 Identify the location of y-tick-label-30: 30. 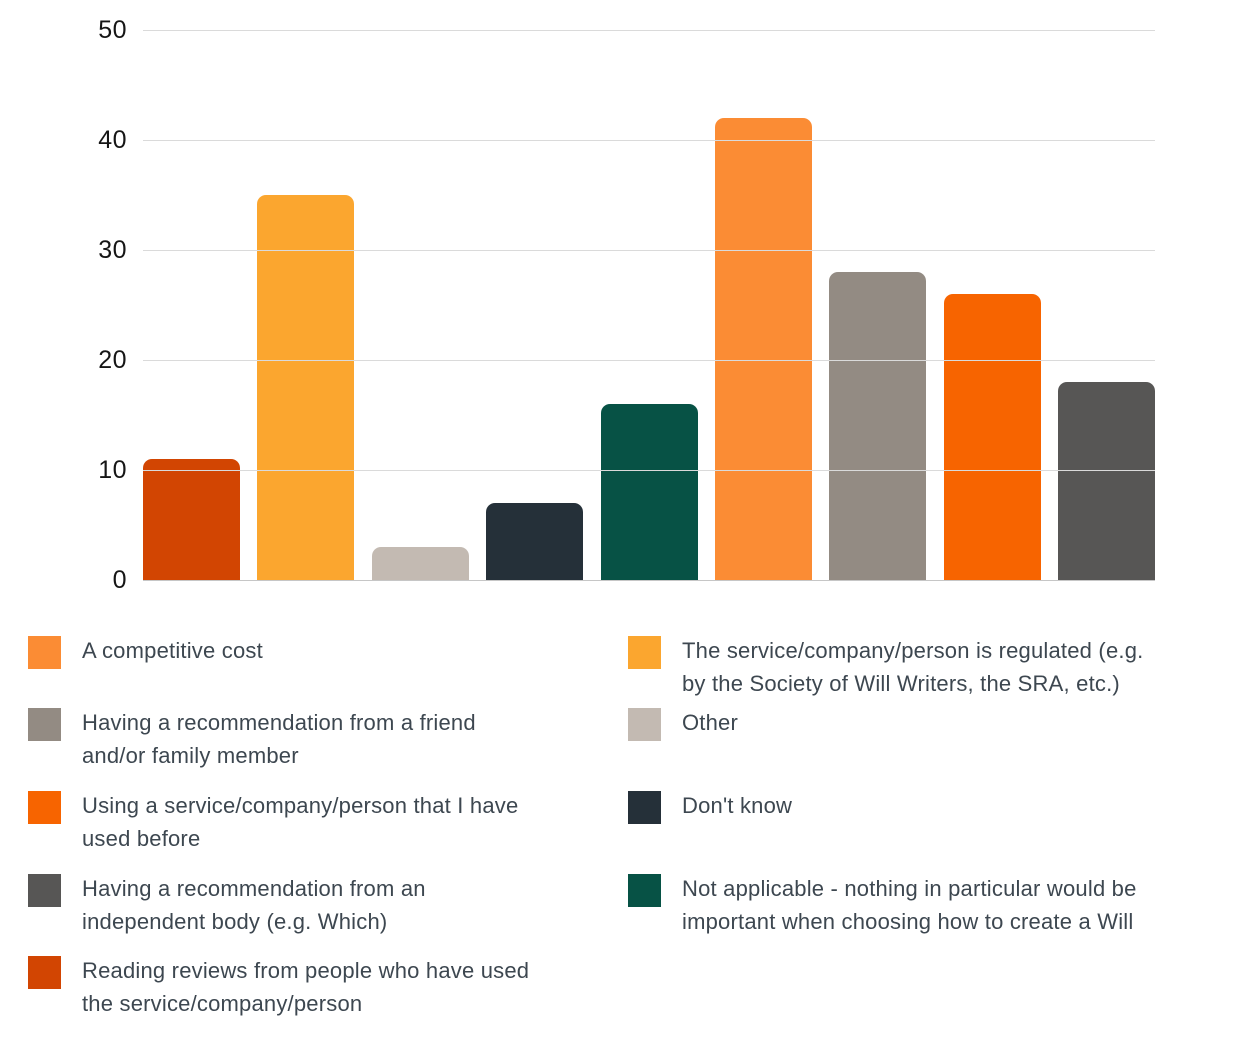
(112, 250).